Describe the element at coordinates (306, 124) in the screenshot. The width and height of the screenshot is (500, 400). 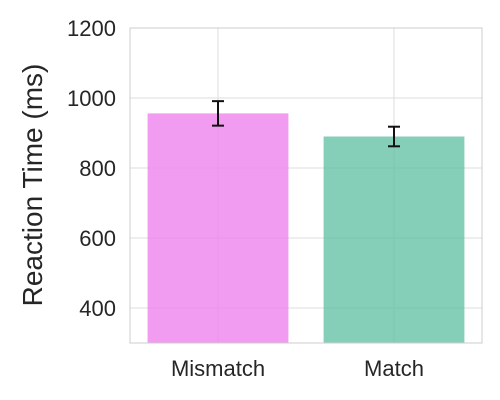
I see `error-bars` at that location.